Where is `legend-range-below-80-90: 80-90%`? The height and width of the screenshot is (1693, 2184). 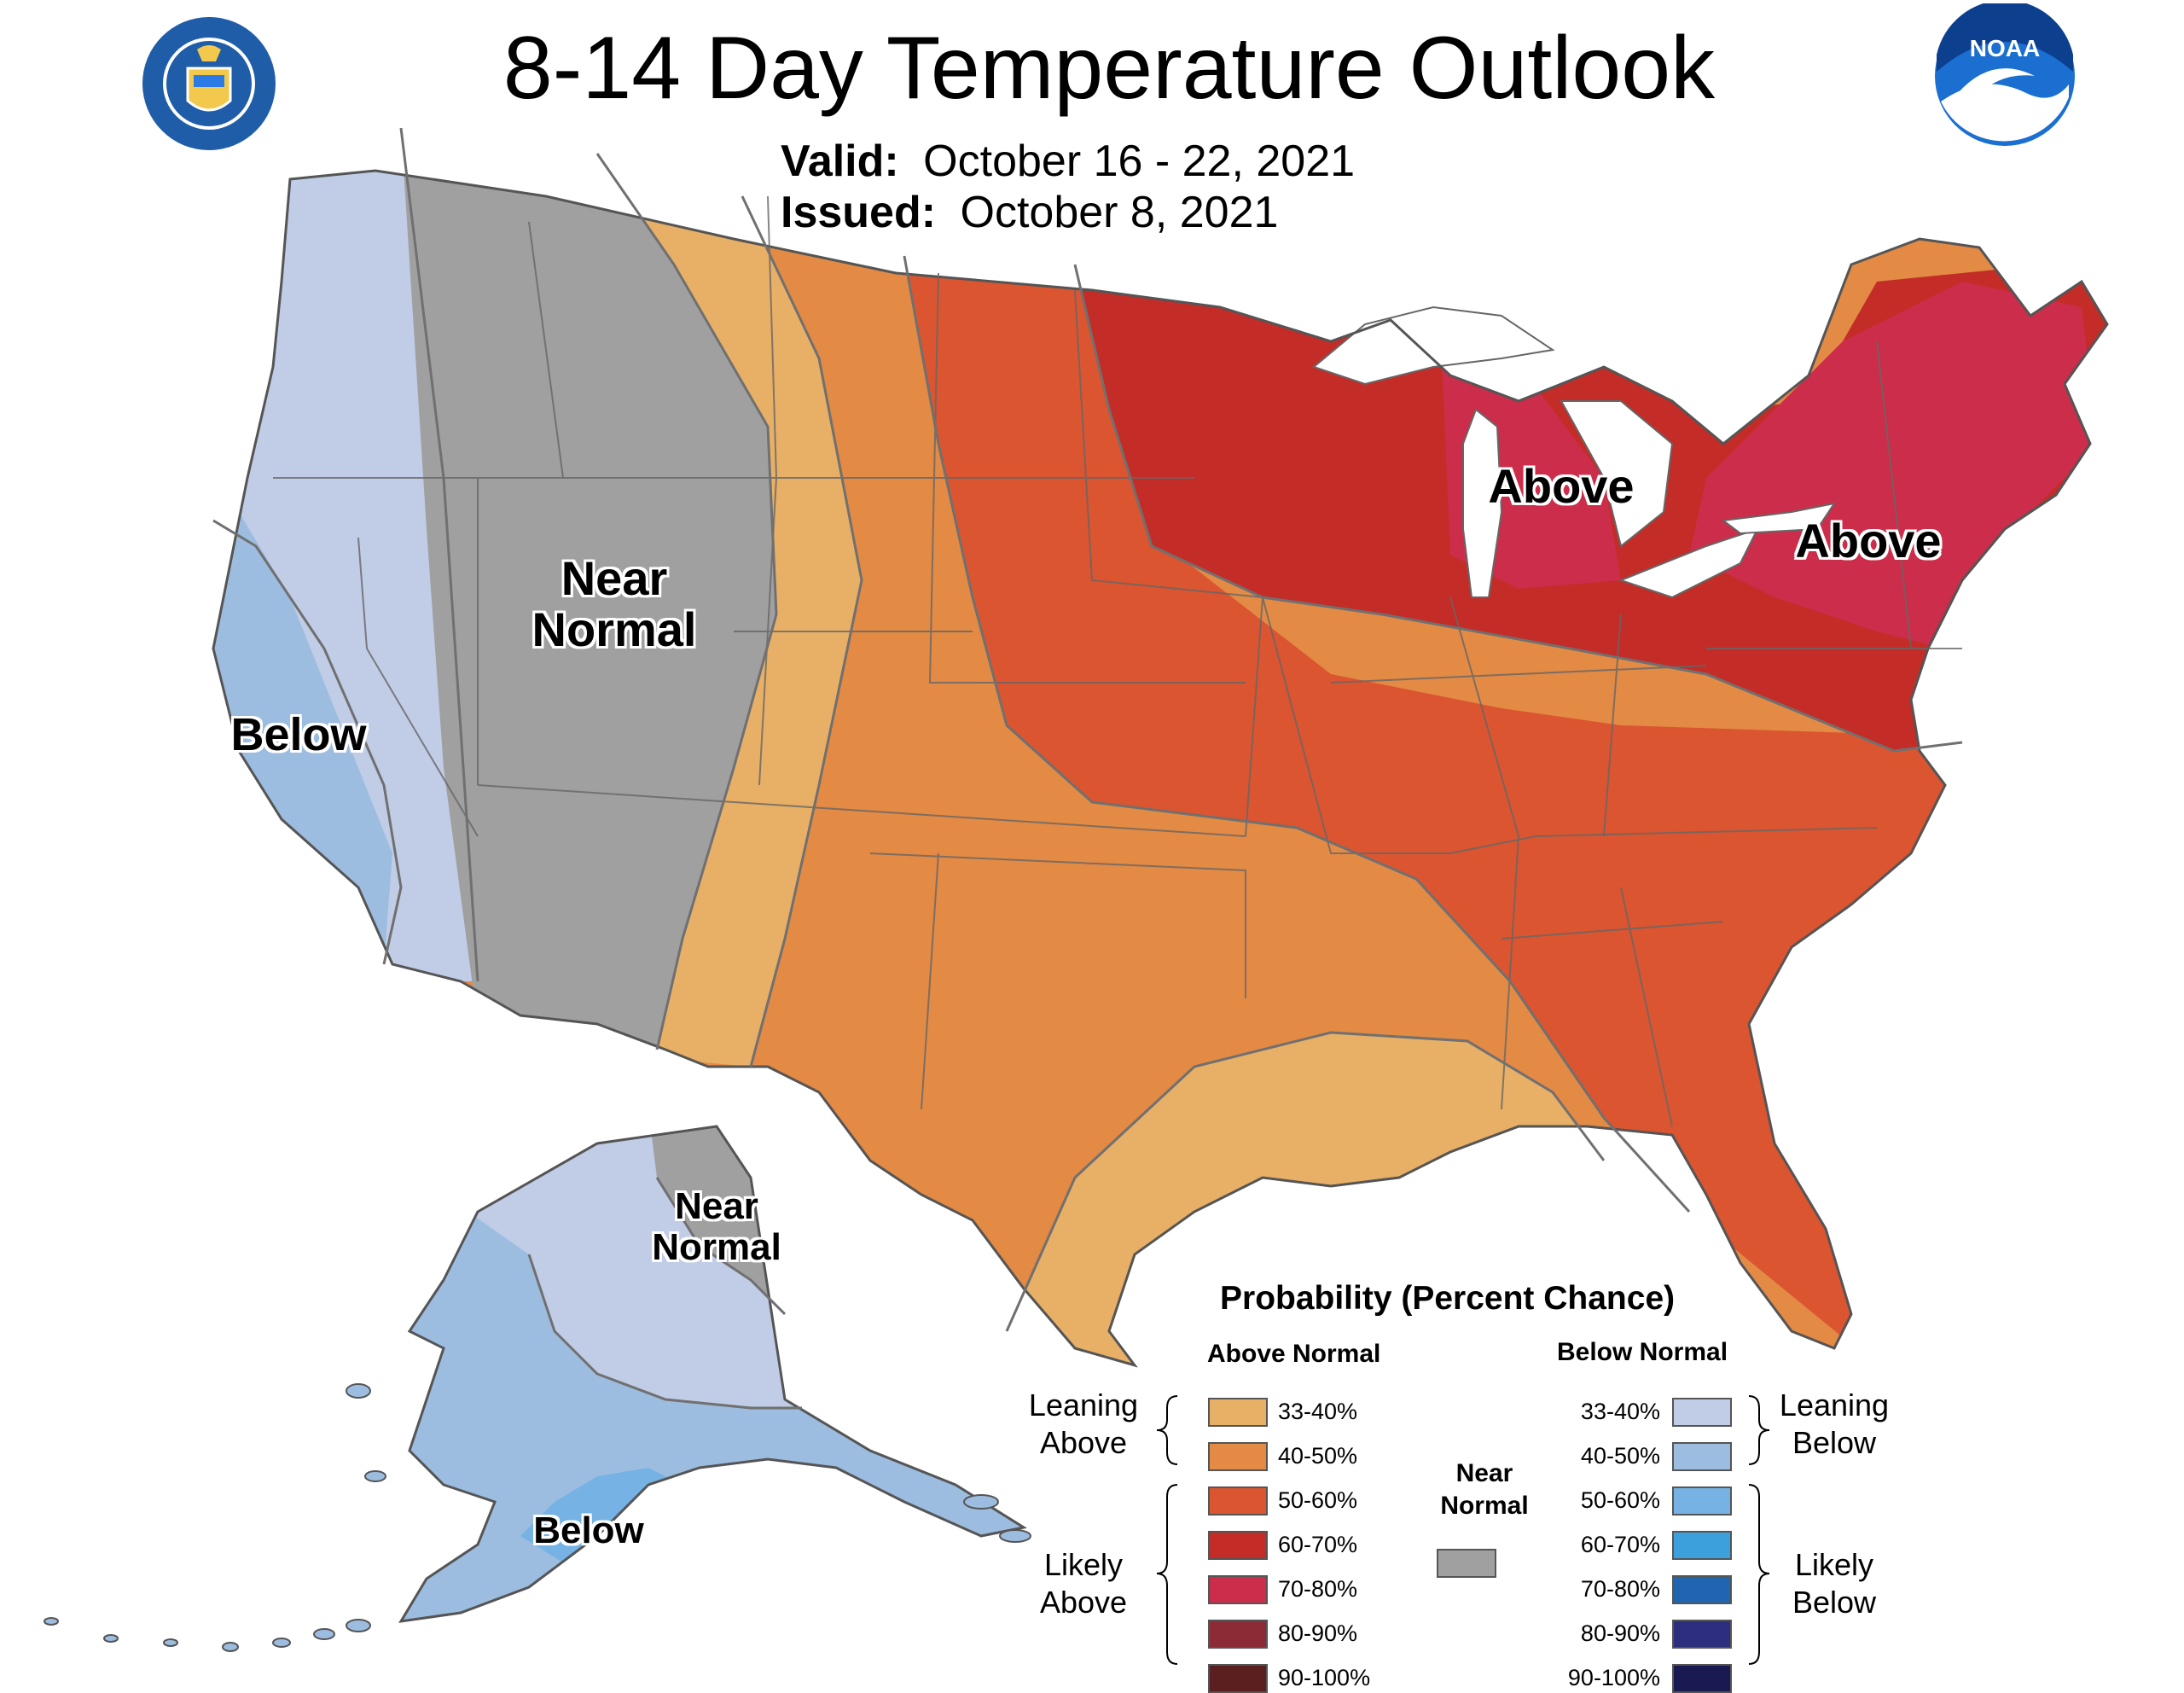
legend-range-below-80-90: 80-90% is located at coordinates (1620, 1633).